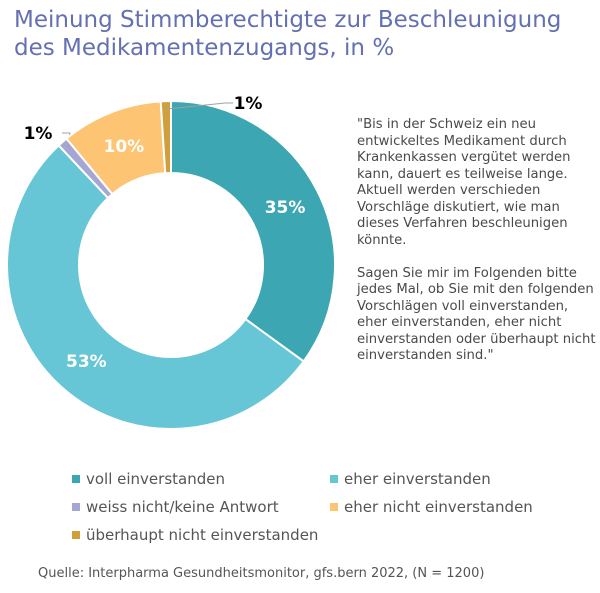 This screenshot has height=593, width=600. I want to click on legend-label: voll einverstanden, so click(155, 479).